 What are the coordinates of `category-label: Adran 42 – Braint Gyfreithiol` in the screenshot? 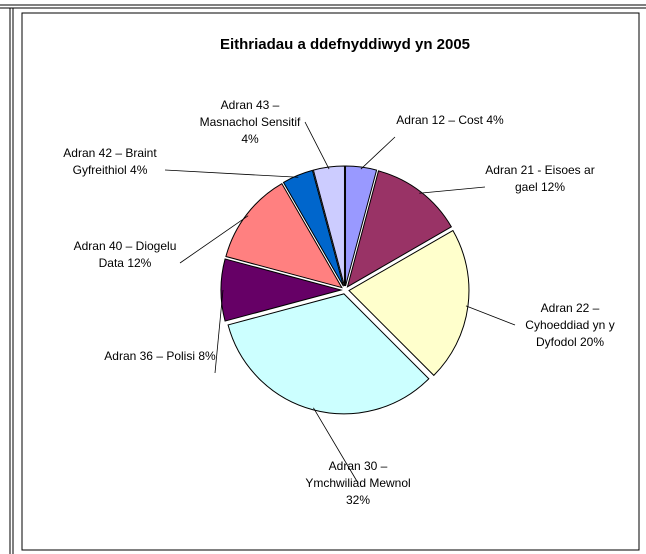 It's located at (110, 161).